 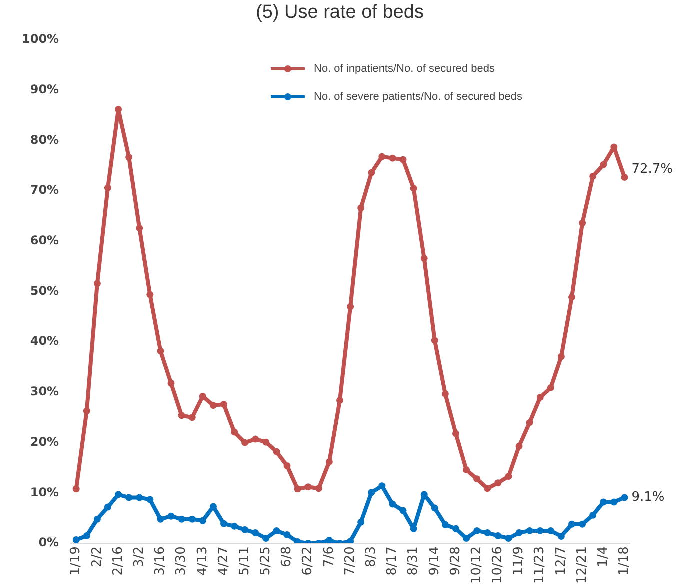 What do you see at coordinates (160, 561) in the screenshot?
I see `x-tick-label: 3/16` at bounding box center [160, 561].